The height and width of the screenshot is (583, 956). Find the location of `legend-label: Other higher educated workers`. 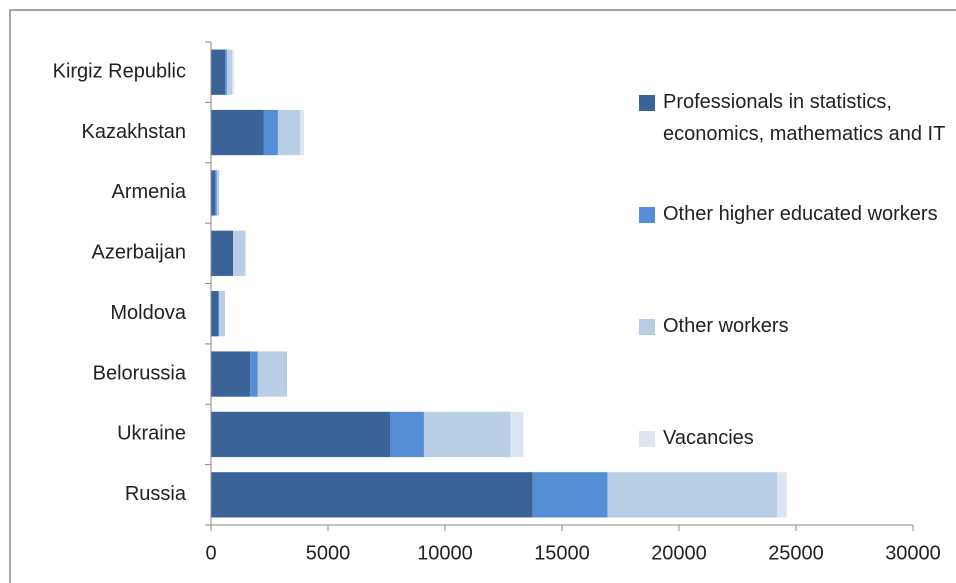

legend-label: Other higher educated workers is located at coordinates (800, 214).